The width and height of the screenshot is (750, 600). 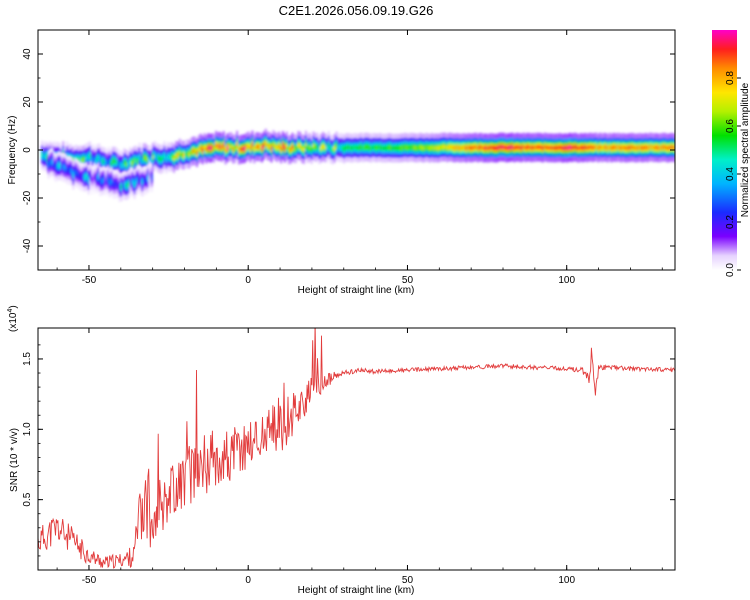 I want to click on x-tick-label: 100, so click(x=566, y=280).